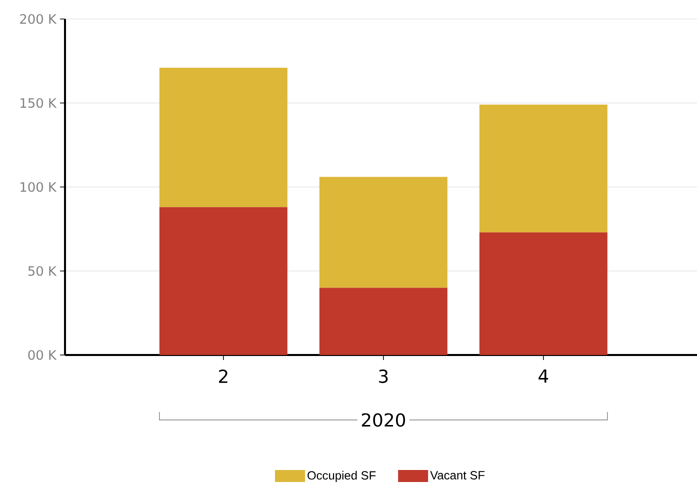  Describe the element at coordinates (543, 376) in the screenshot. I see `x-tick-label: 4` at that location.